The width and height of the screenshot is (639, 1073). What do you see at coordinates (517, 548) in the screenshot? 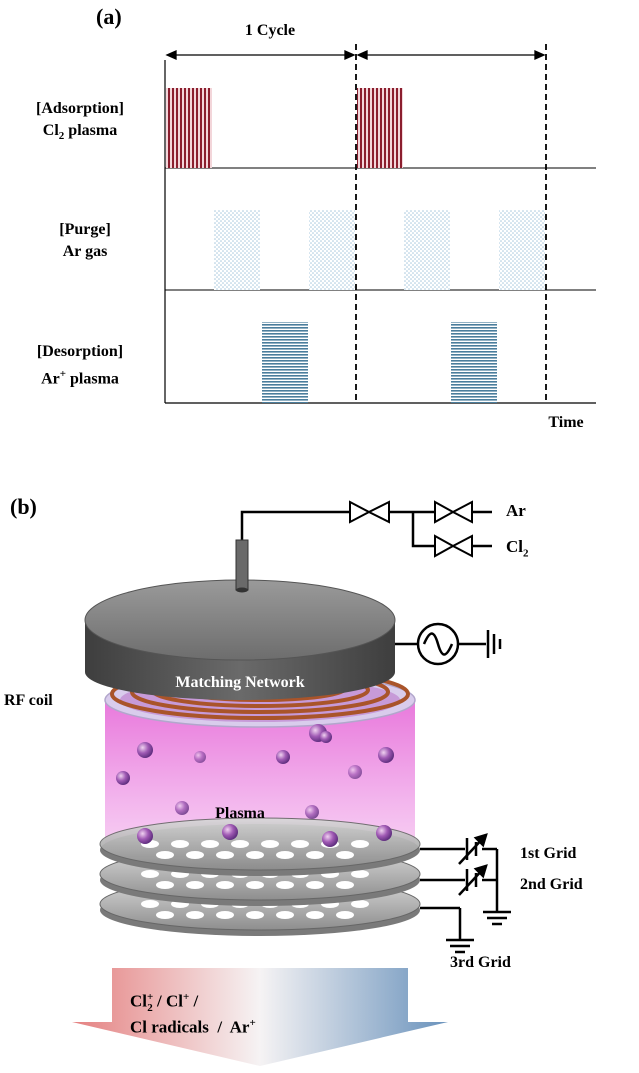
I see `gas-cl2-label: Cl2` at bounding box center [517, 548].